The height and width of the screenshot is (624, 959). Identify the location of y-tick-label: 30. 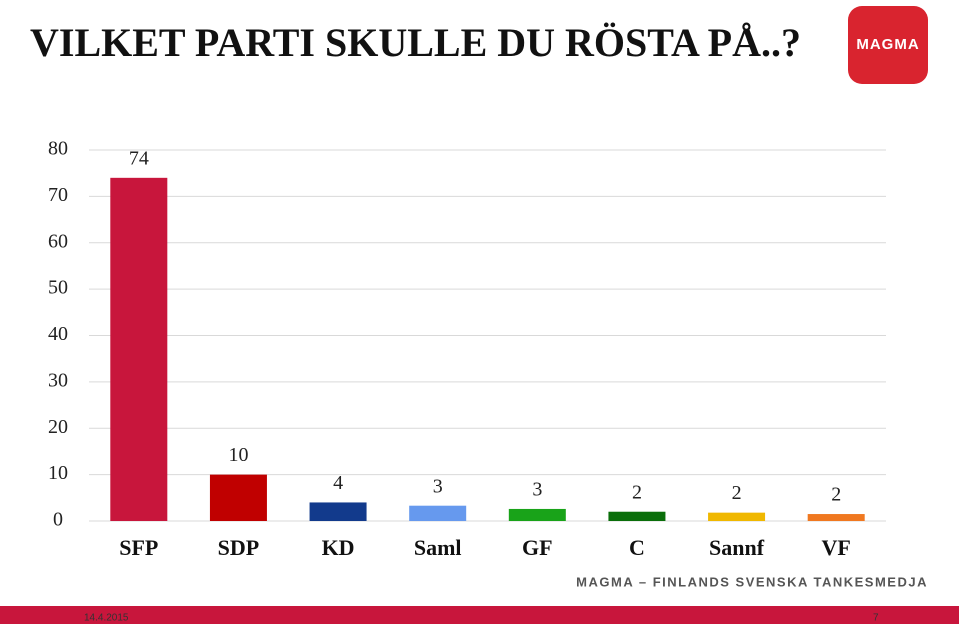
(58, 380).